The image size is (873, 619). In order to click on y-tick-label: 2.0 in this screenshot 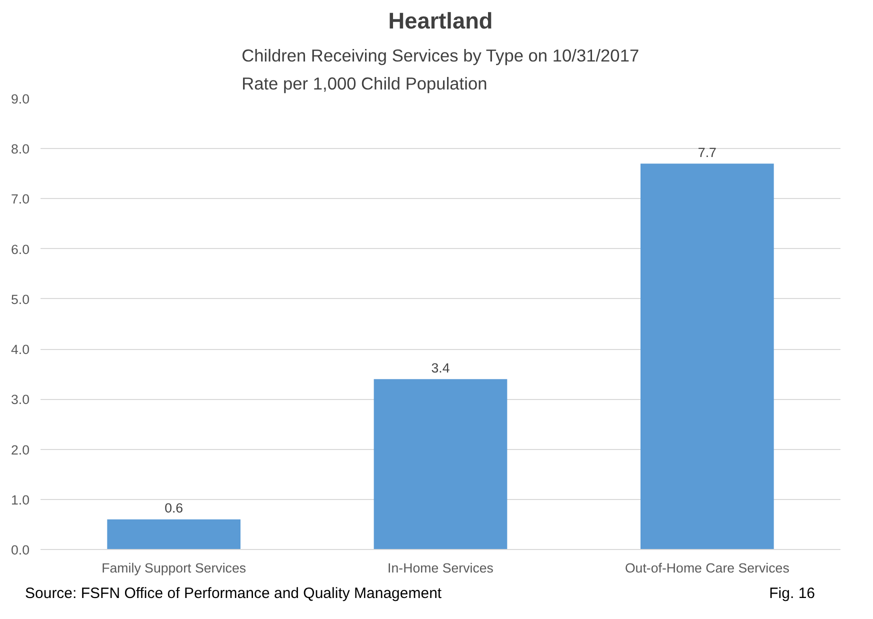, I will do `click(20, 450)`.